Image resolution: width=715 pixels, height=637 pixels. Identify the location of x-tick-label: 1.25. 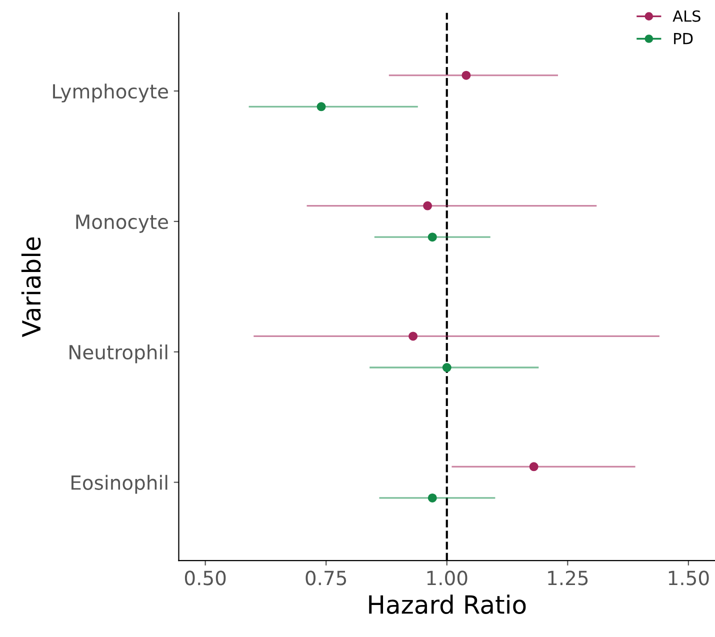
(568, 578).